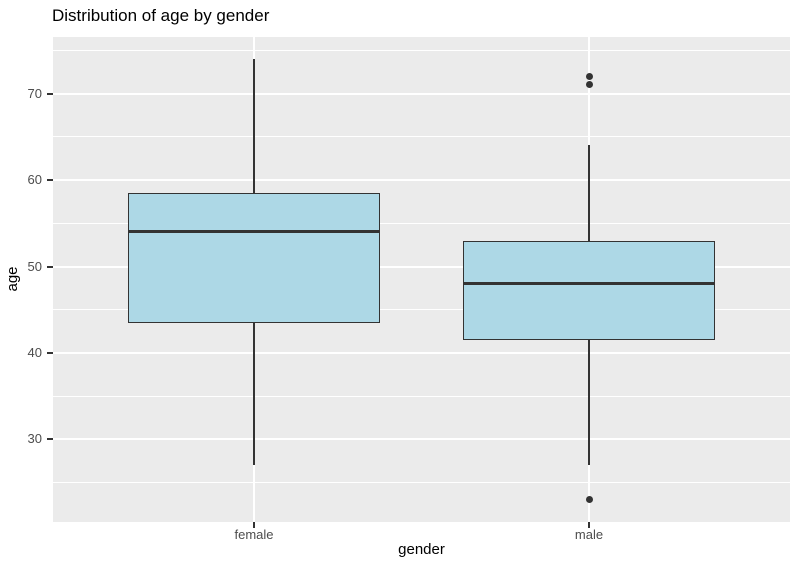 The width and height of the screenshot is (800, 571). What do you see at coordinates (34, 439) in the screenshot?
I see `y-tick-label: 30` at bounding box center [34, 439].